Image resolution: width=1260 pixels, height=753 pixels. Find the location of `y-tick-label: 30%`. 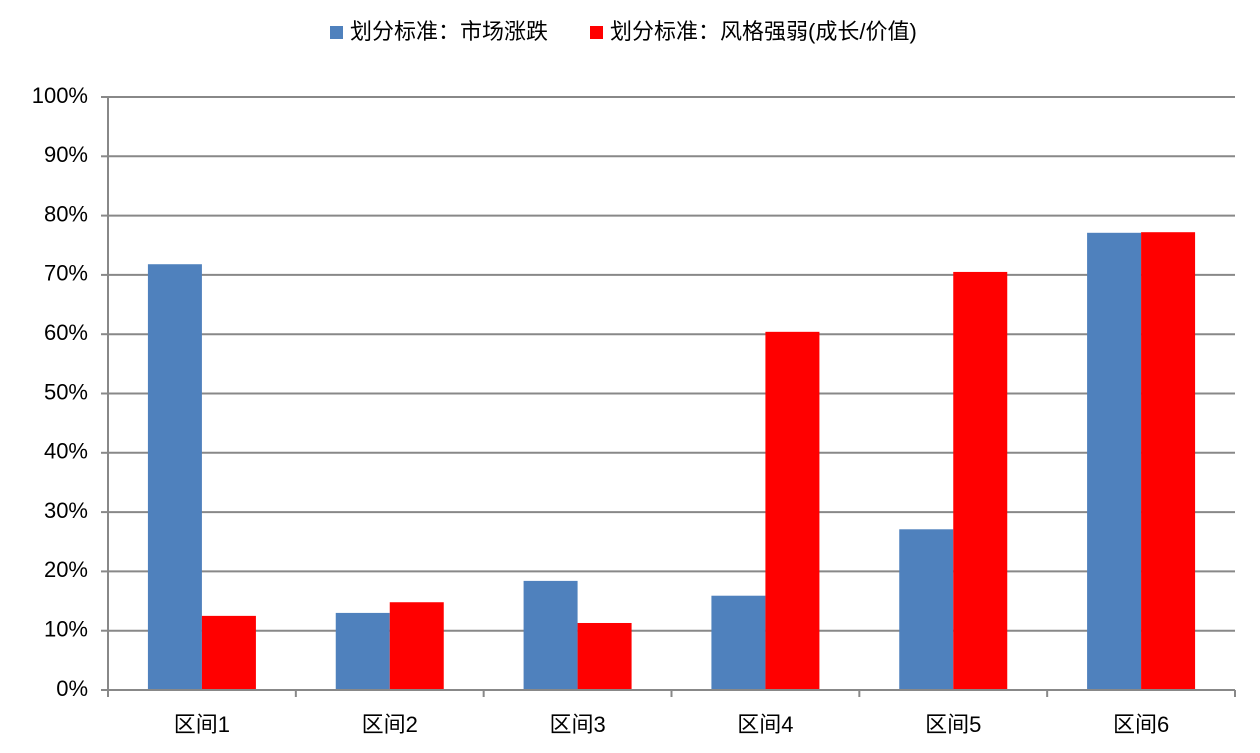

y-tick-label: 30% is located at coordinates (66, 510).